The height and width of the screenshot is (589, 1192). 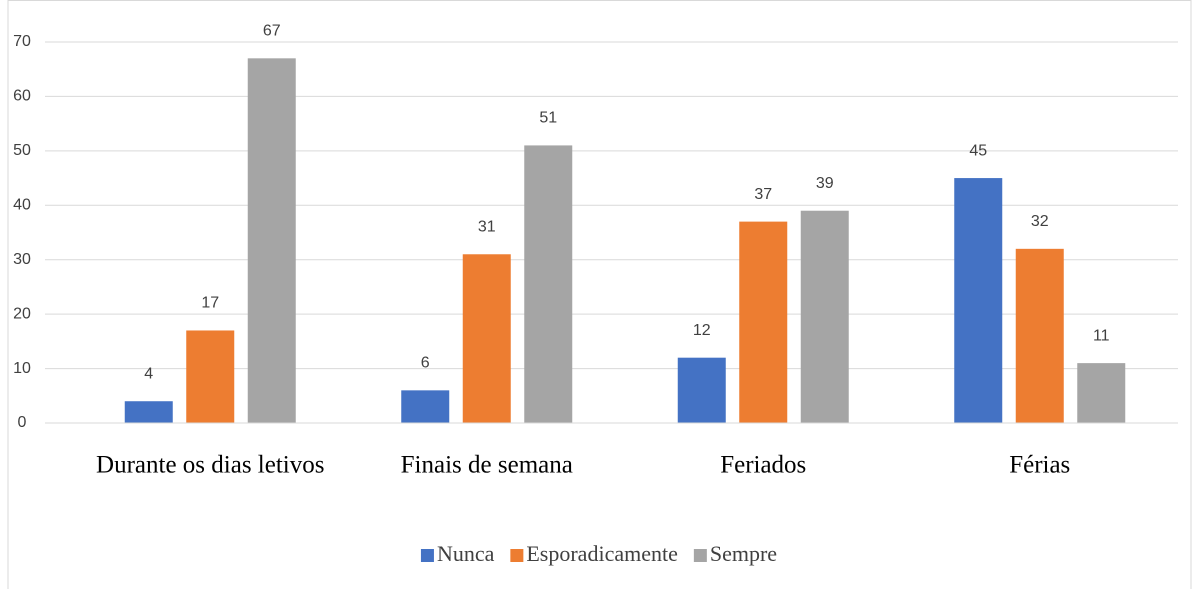 I want to click on data-label: 32, so click(x=1040, y=221).